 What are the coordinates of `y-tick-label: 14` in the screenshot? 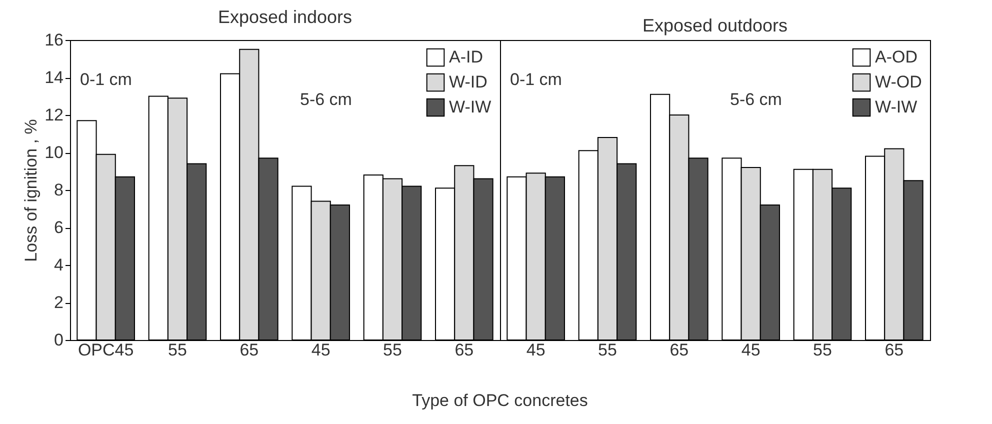 It's located at (54, 77).